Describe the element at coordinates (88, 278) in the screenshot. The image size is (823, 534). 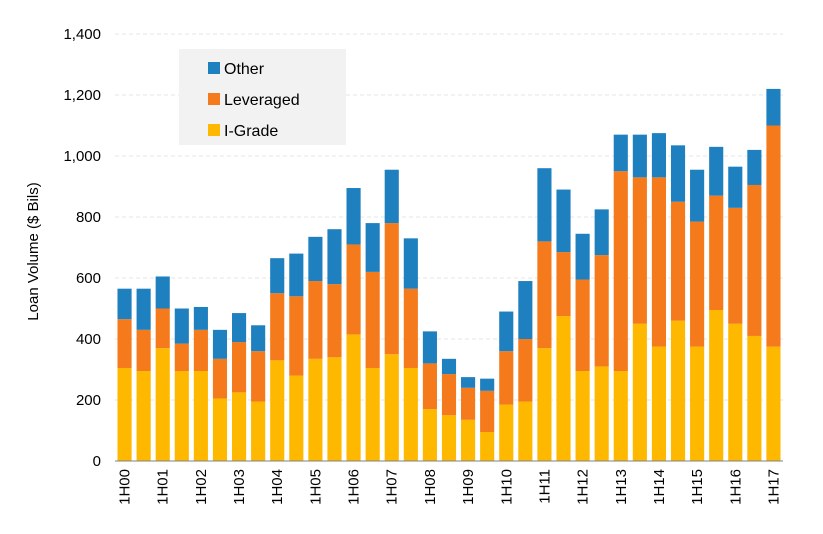
I see `y-tick-label: 600` at that location.